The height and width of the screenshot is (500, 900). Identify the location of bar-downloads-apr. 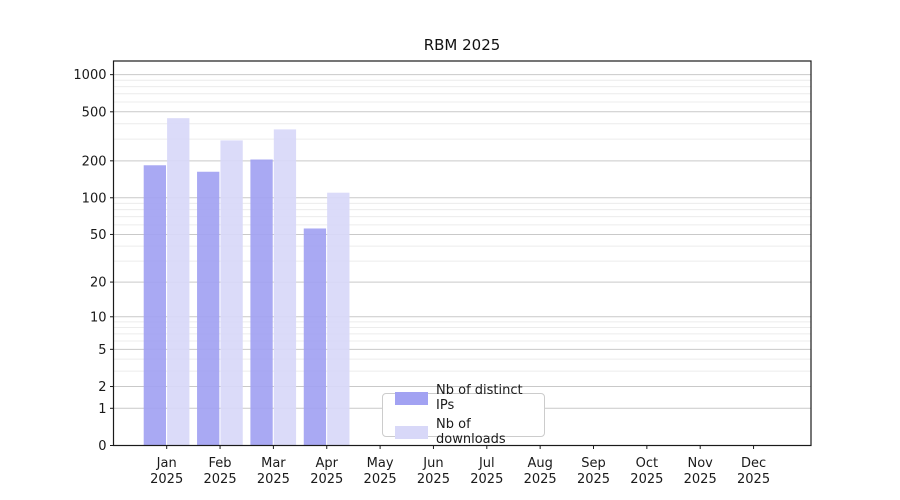
(338, 319).